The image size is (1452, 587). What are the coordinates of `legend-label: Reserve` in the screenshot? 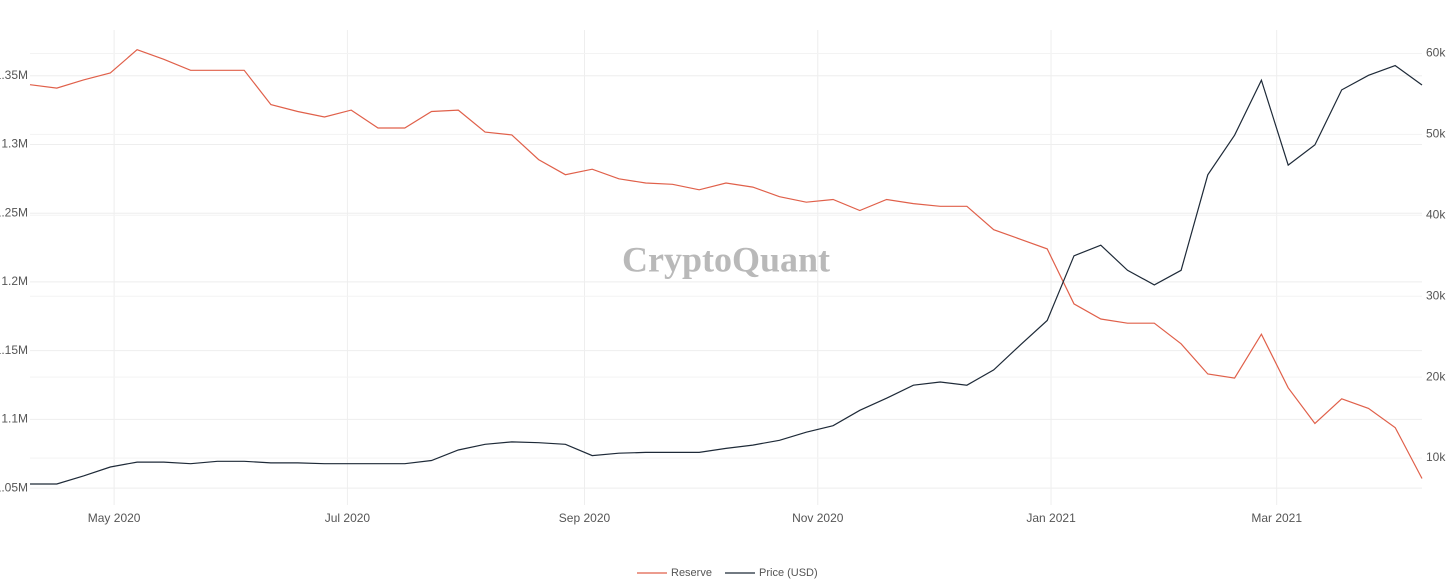 It's located at (691, 573).